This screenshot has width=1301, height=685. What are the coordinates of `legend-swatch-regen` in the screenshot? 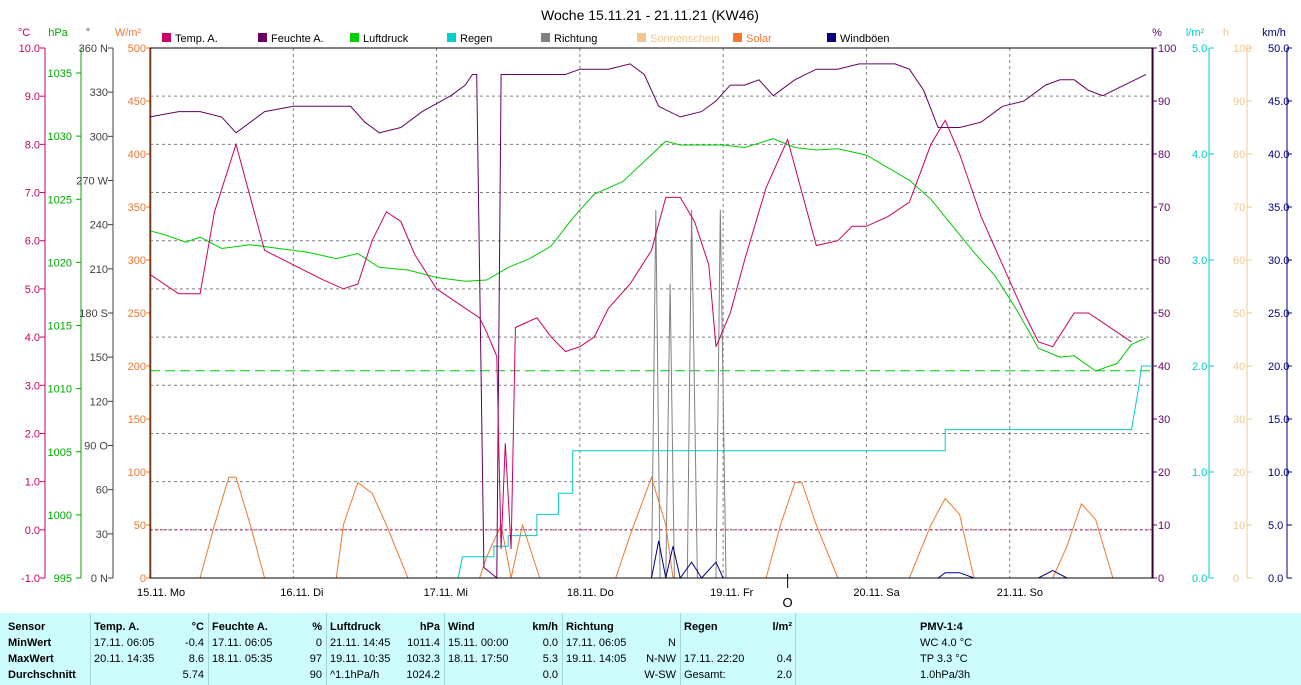 It's located at (451, 37).